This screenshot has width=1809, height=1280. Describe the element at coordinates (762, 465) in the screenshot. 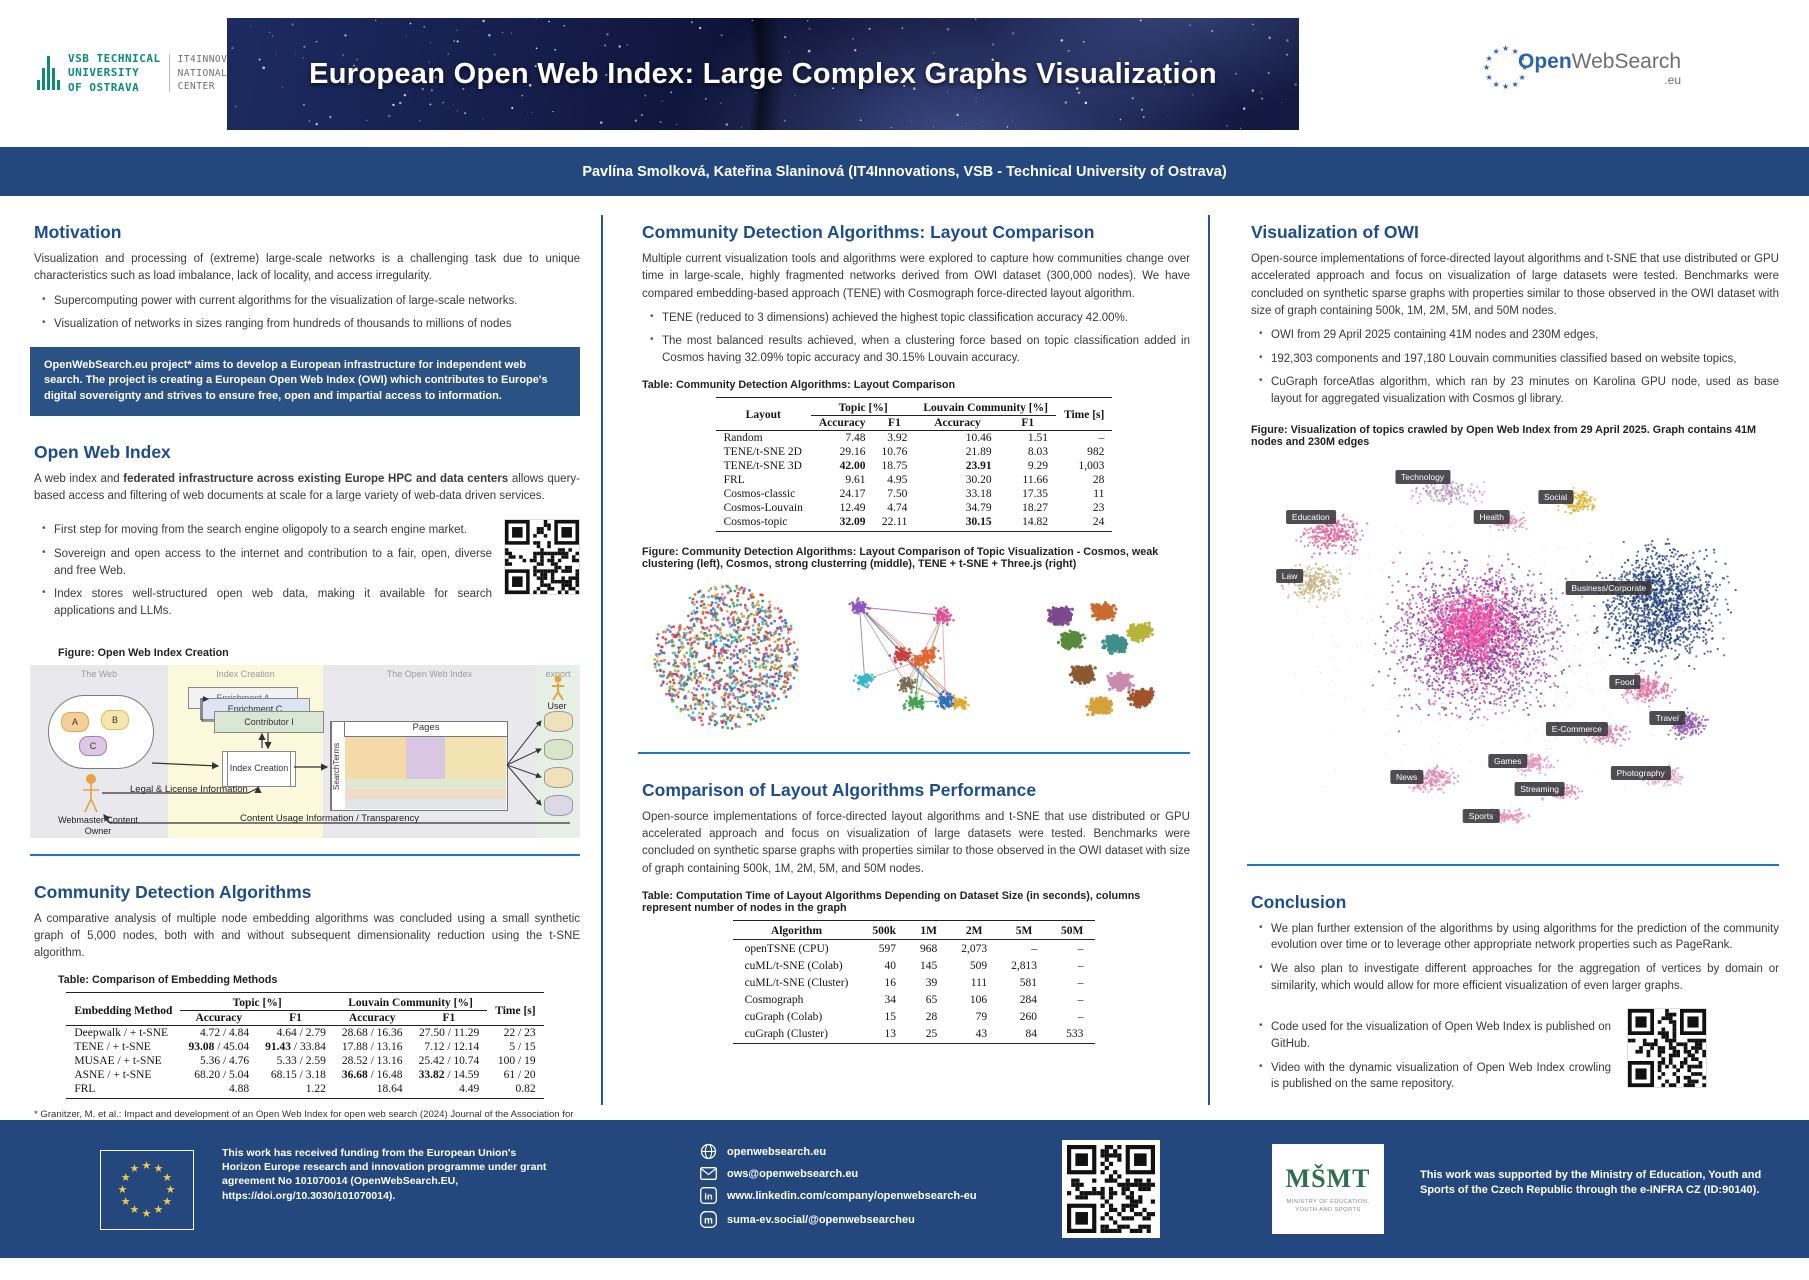

I see `table-cell: TENE/t-SNE 3D` at that location.